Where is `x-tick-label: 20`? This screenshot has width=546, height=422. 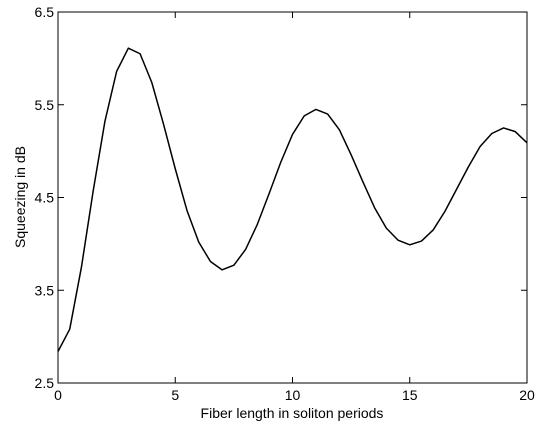
x-tick-label: 20 is located at coordinates (527, 395).